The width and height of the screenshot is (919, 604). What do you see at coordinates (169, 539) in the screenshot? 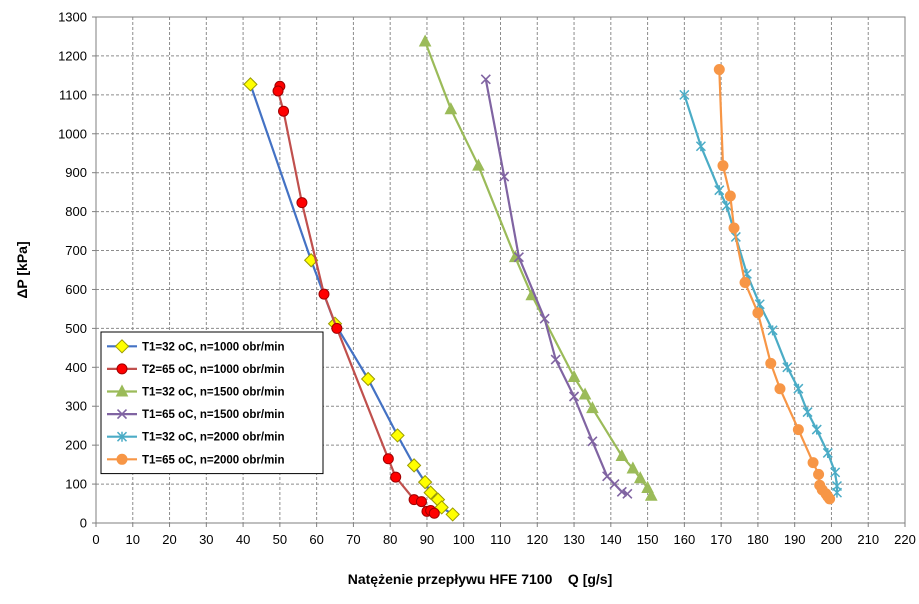
I see `x-tick-label: 20` at bounding box center [169, 539].